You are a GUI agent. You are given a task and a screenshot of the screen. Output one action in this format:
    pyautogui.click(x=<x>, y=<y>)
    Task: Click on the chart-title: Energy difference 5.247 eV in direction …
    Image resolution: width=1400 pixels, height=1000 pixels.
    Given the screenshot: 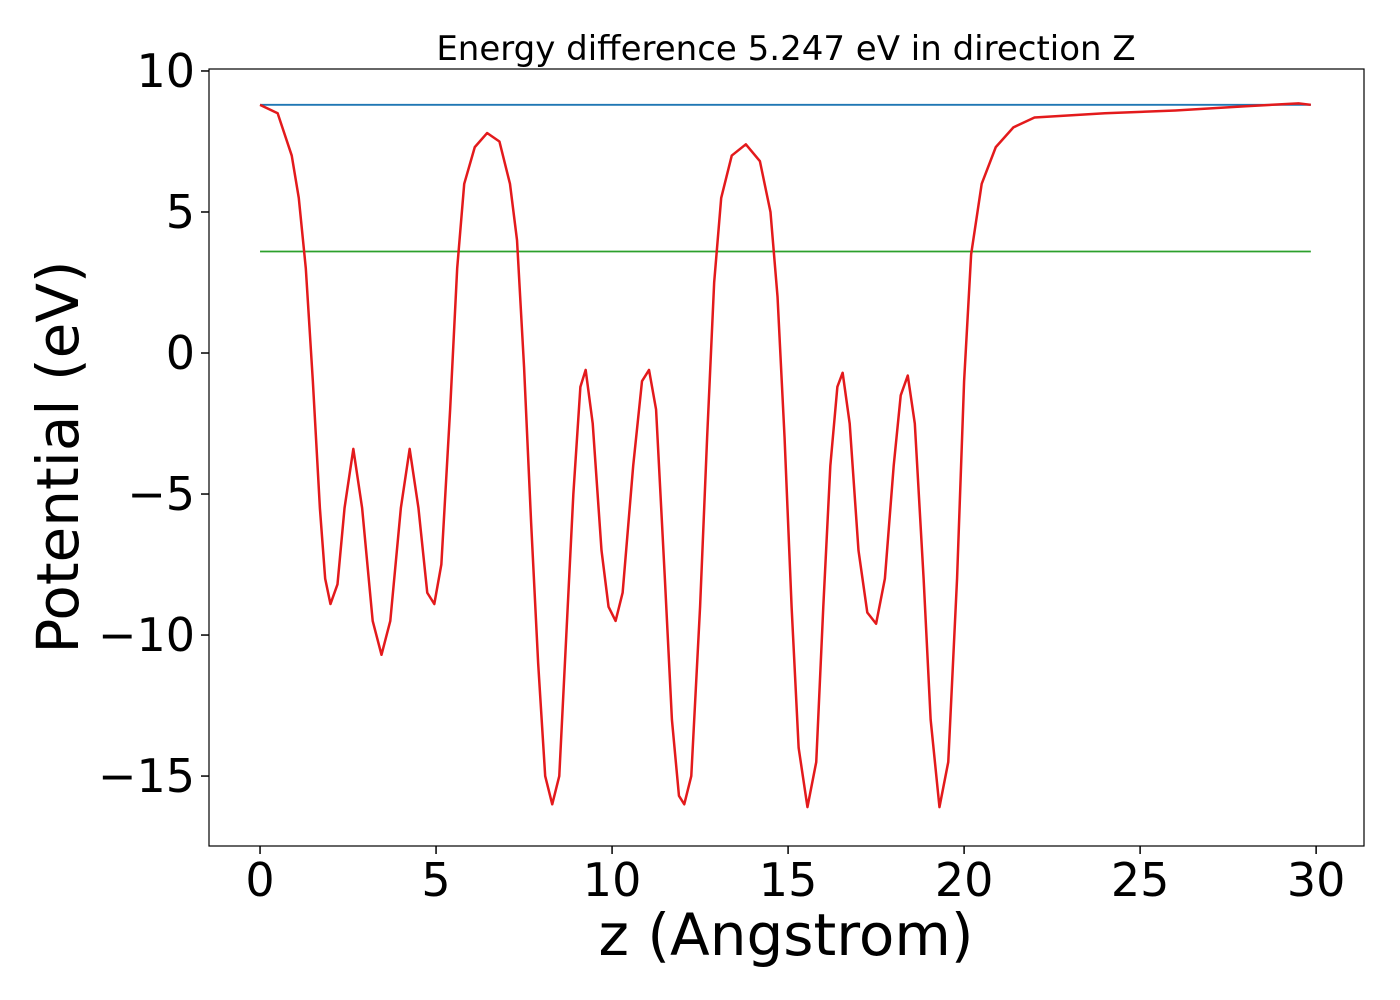 What is the action you would take?
    pyautogui.click(x=785, y=49)
    